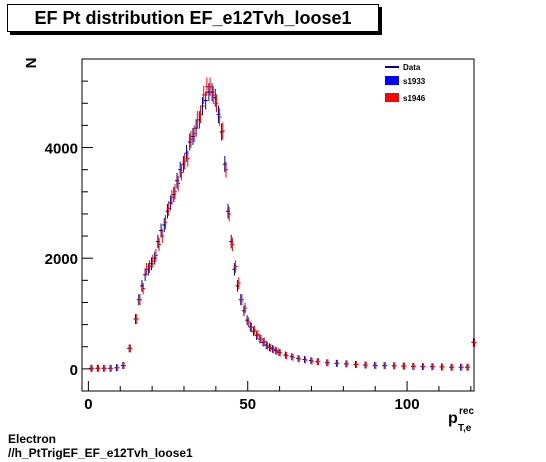 The height and width of the screenshot is (462, 546). Describe the element at coordinates (466, 411) in the screenshot. I see `x-axis-label-sup: rec` at that location.